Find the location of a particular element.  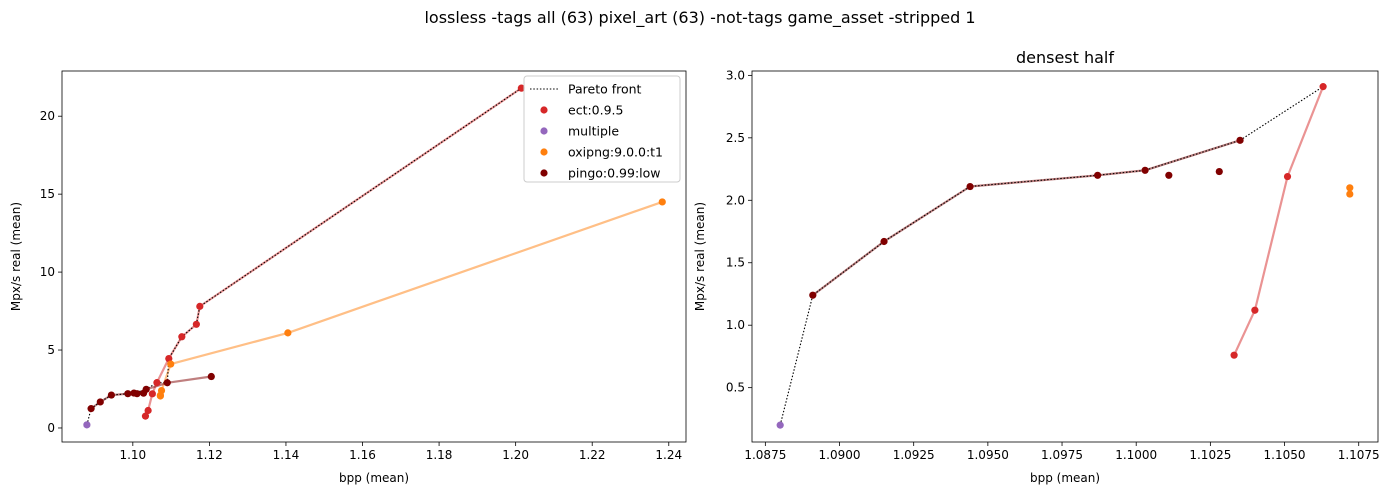

x-tick-label: 1.0925 is located at coordinates (914, 455).